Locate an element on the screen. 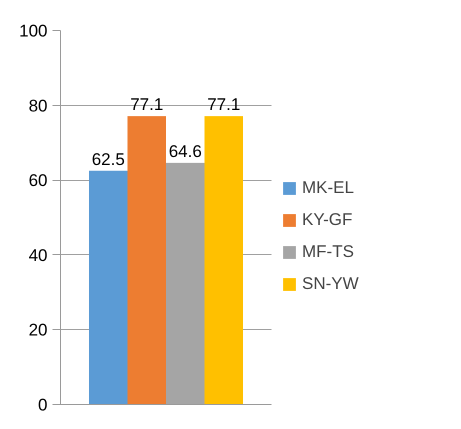  legend-label: MK-EL is located at coordinates (328, 188).